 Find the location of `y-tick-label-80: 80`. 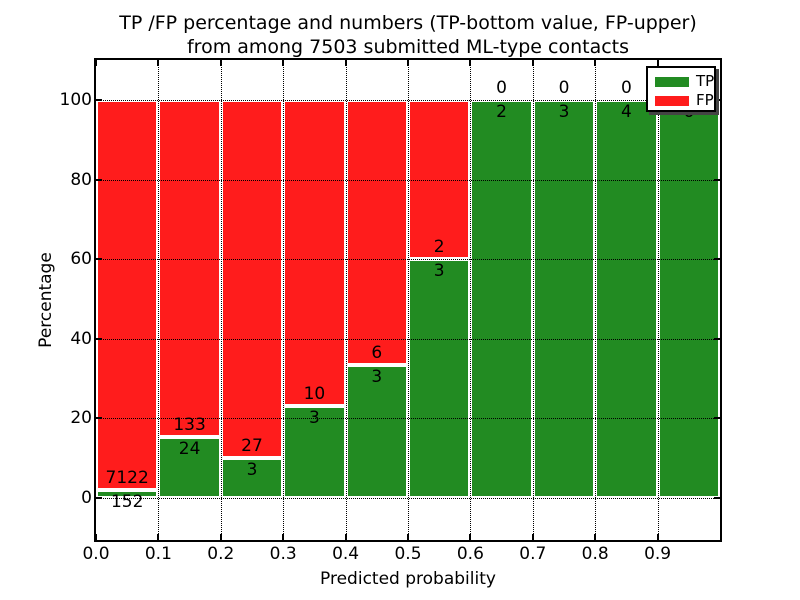

y-tick-label-80: 80 is located at coordinates (81, 179).